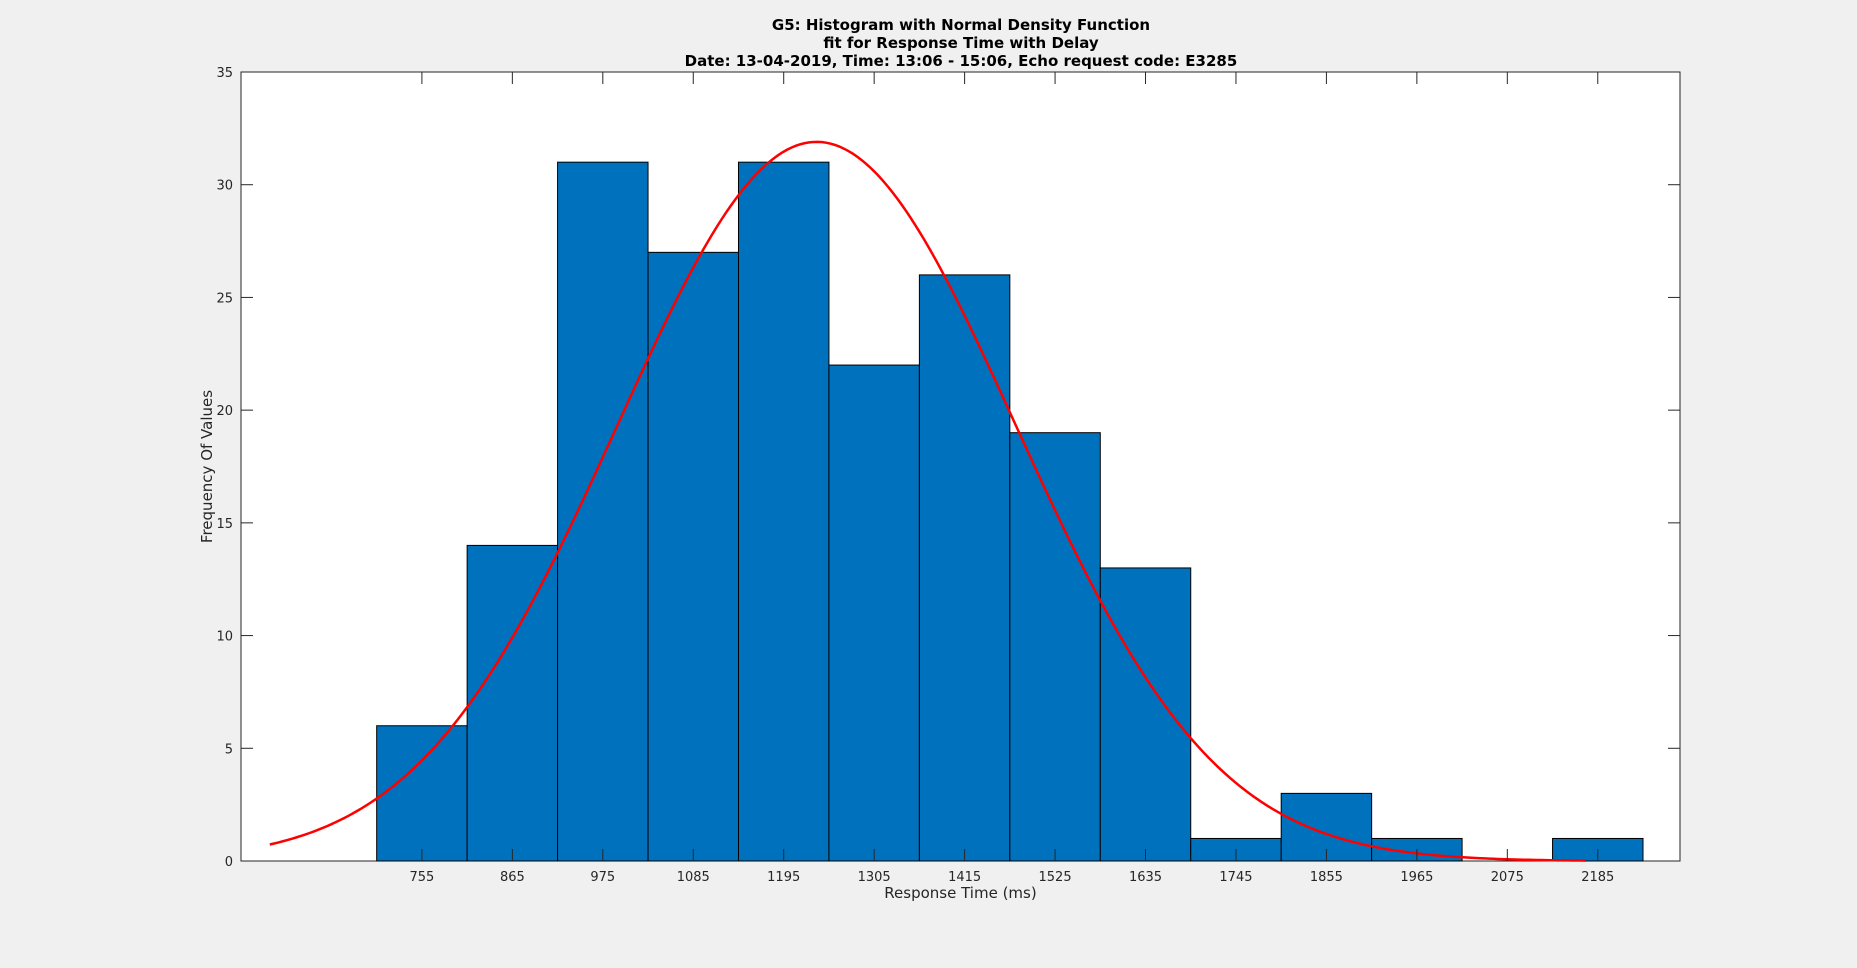 This screenshot has width=1857, height=968. Describe the element at coordinates (224, 524) in the screenshot. I see `y-tick-label: 15` at that location.